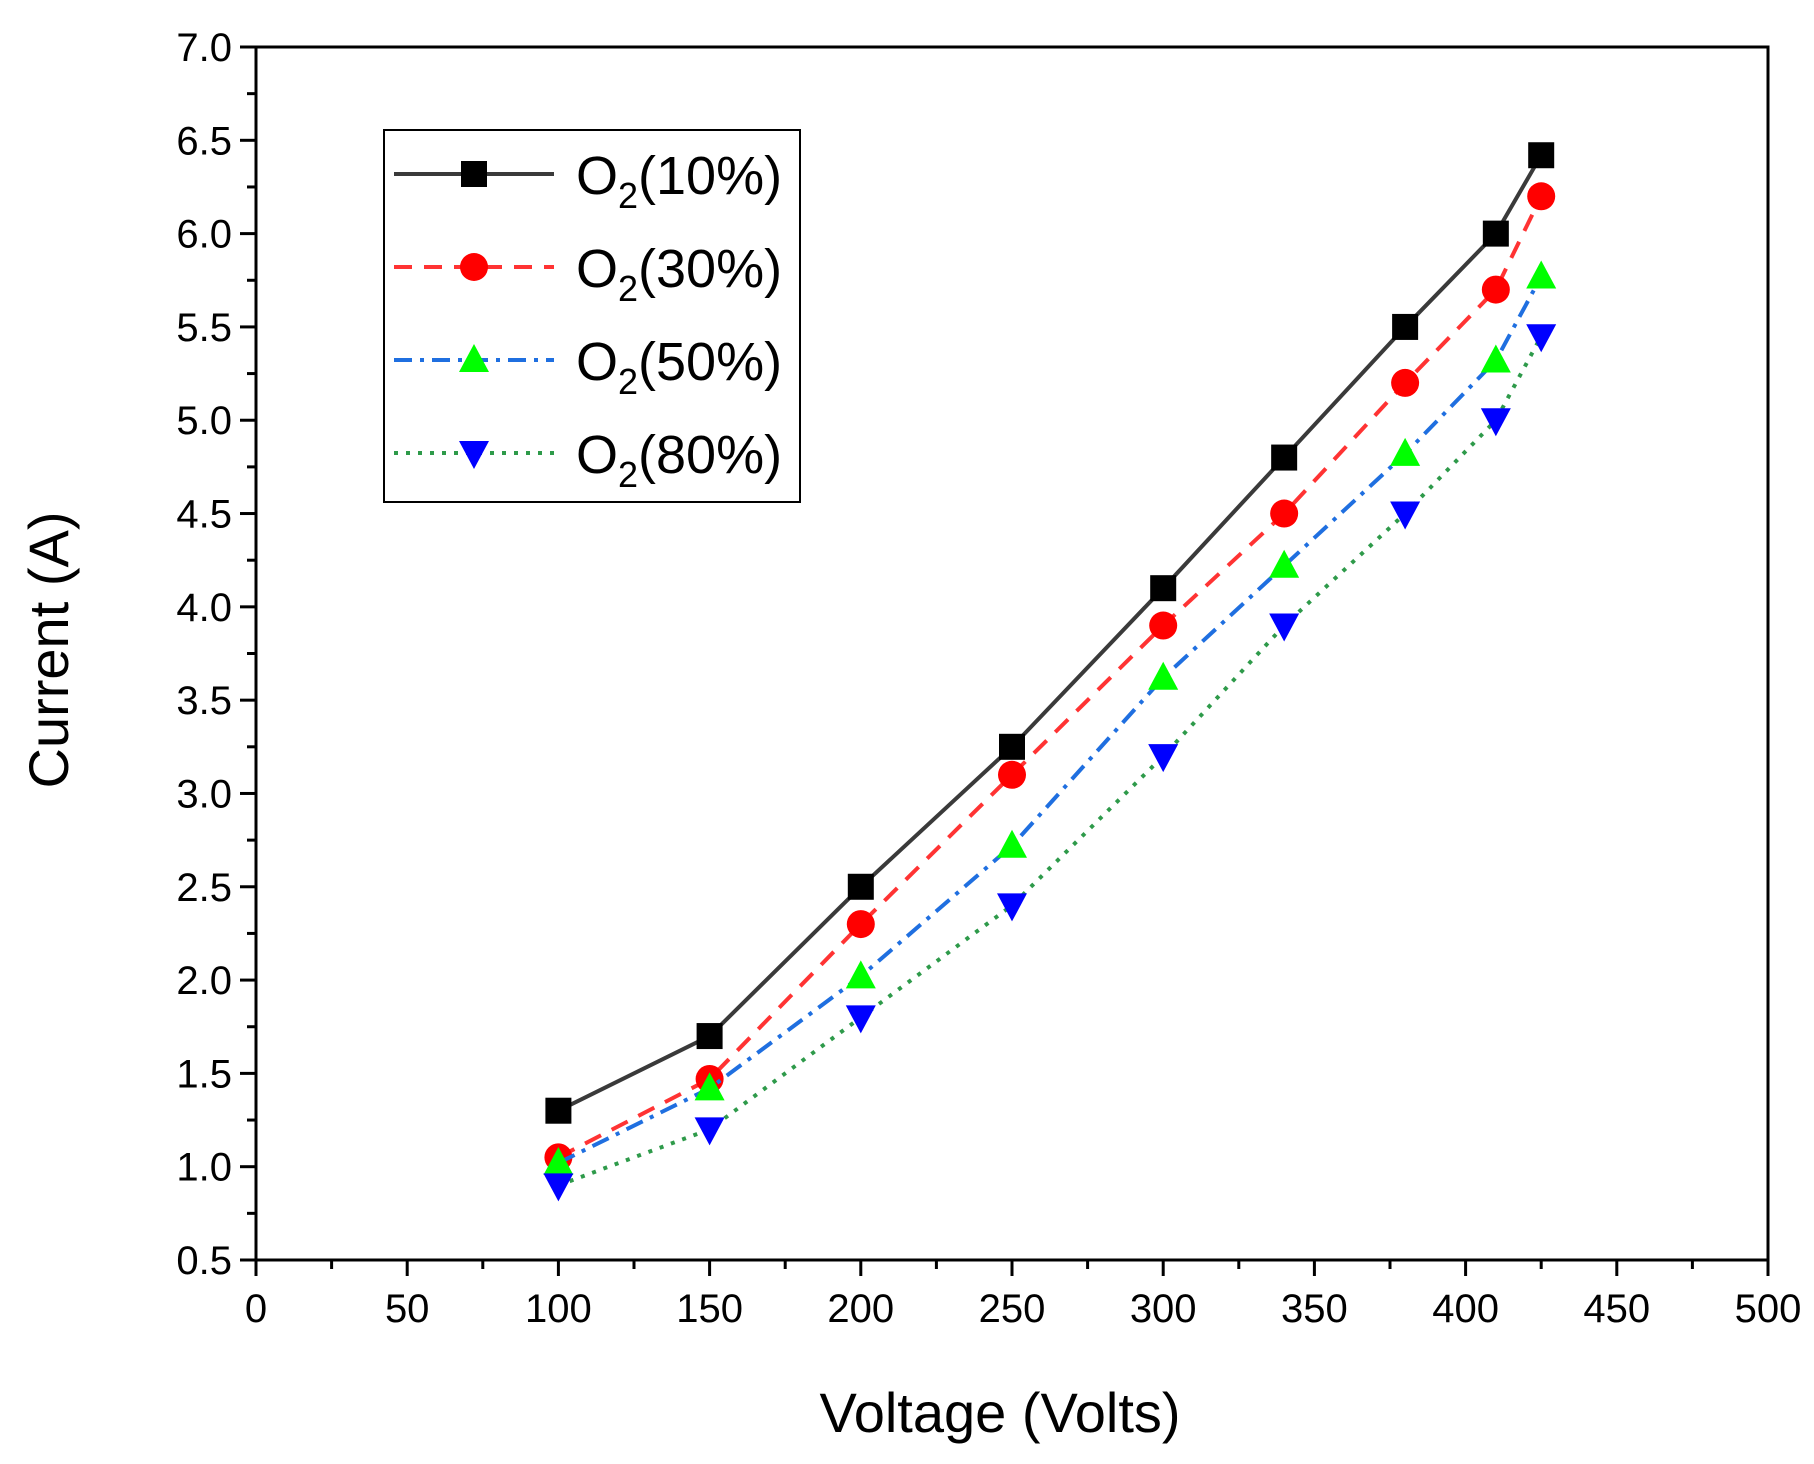 The height and width of the screenshot is (1464, 1814). Describe the element at coordinates (709, 1309) in the screenshot. I see `x-tick-label: 150` at that location.